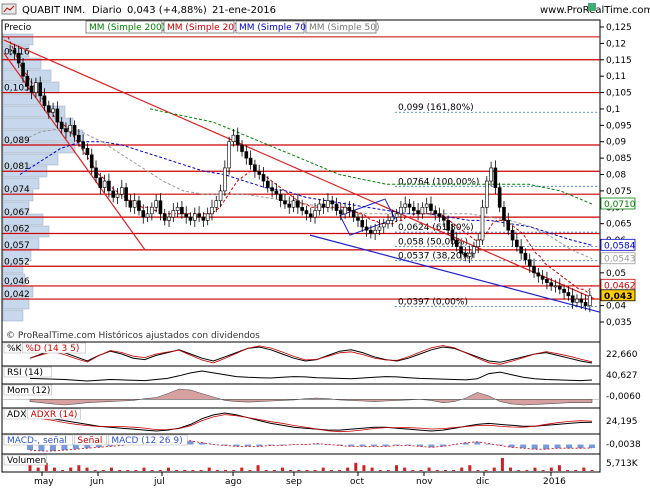 This screenshot has width=650, height=490. I want to click on y-tick-label: 0,1, so click(613, 110).